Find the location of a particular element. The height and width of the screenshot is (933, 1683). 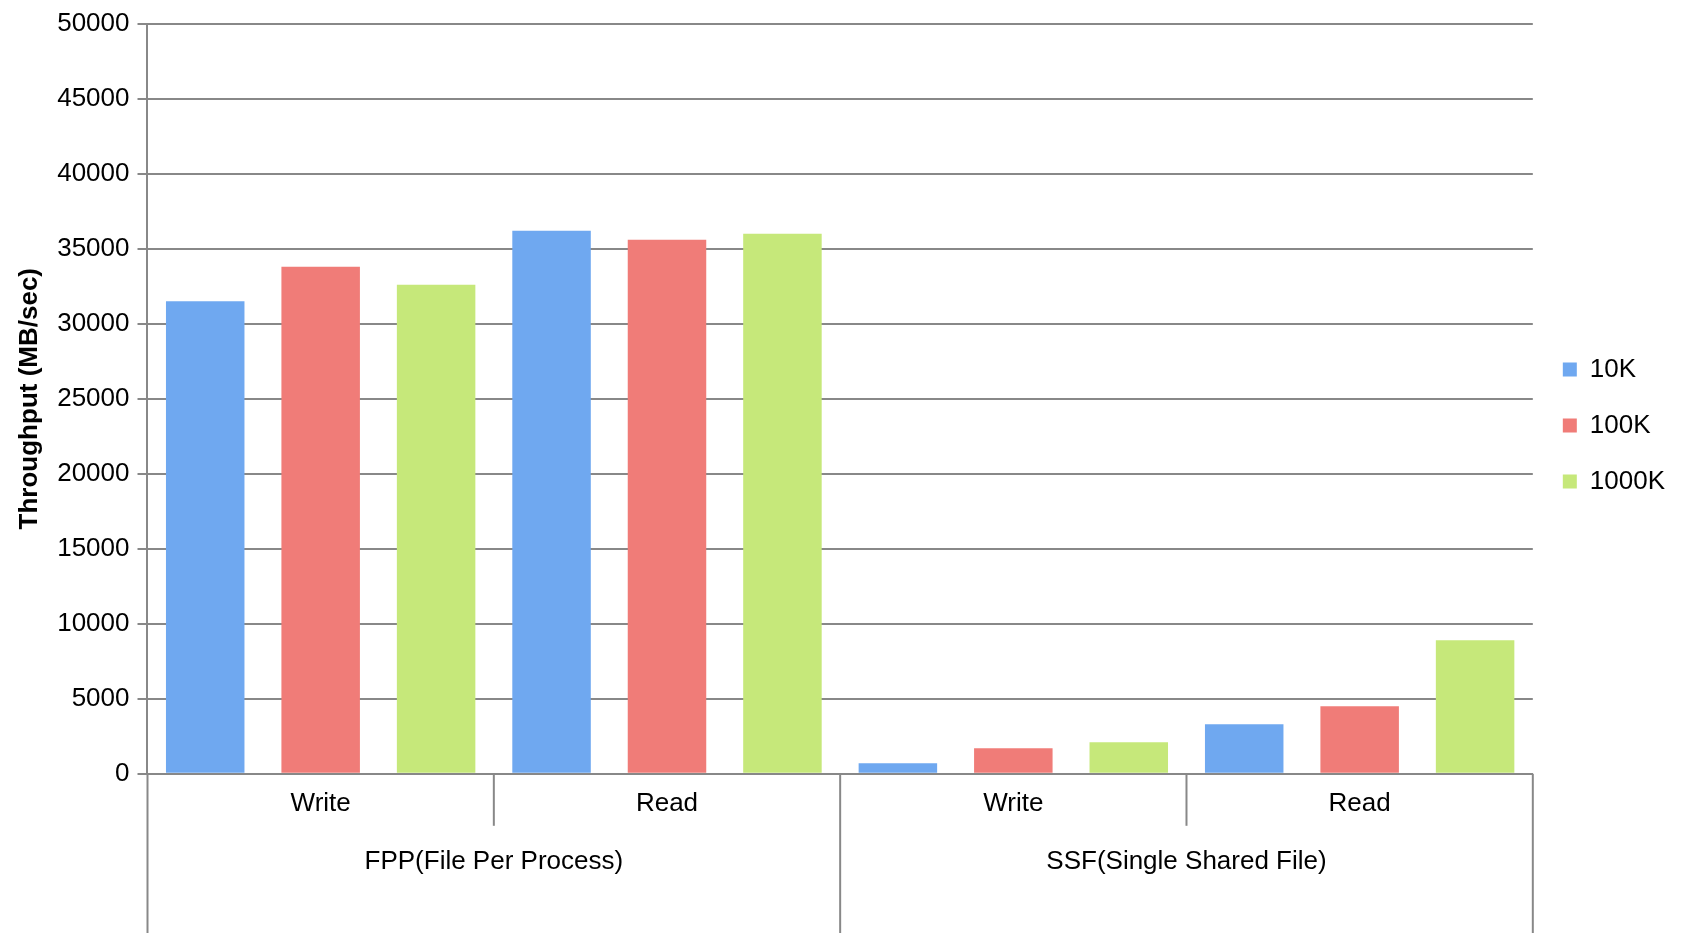

y-tick-label: 10000 is located at coordinates (93, 621).